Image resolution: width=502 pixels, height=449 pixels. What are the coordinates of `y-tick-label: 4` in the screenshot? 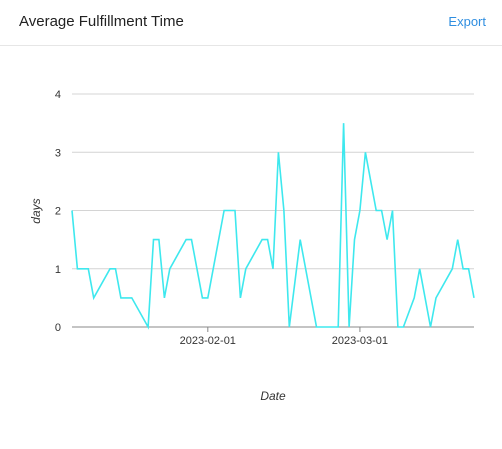 It's located at (58, 95).